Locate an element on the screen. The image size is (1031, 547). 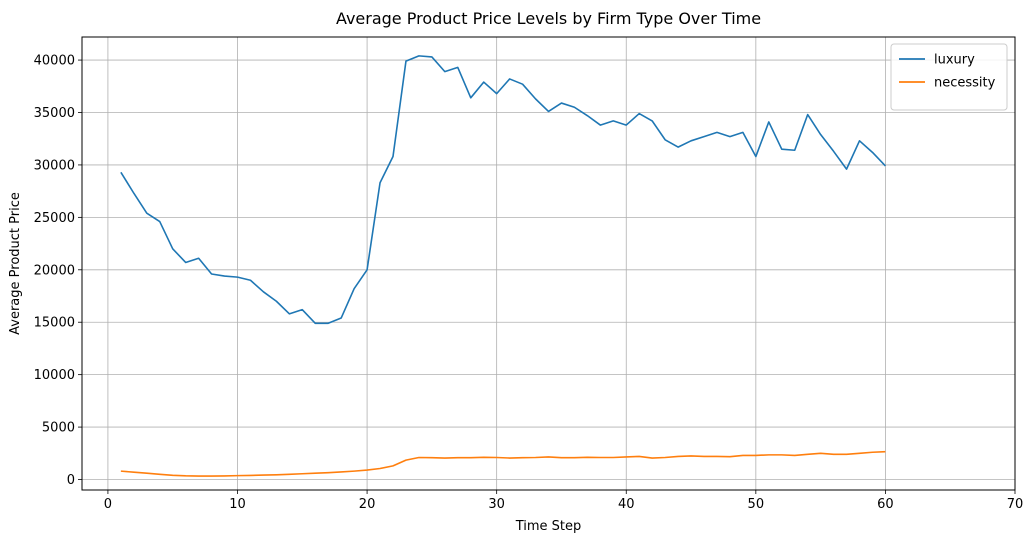
x-tick-label: 50 is located at coordinates (756, 504).